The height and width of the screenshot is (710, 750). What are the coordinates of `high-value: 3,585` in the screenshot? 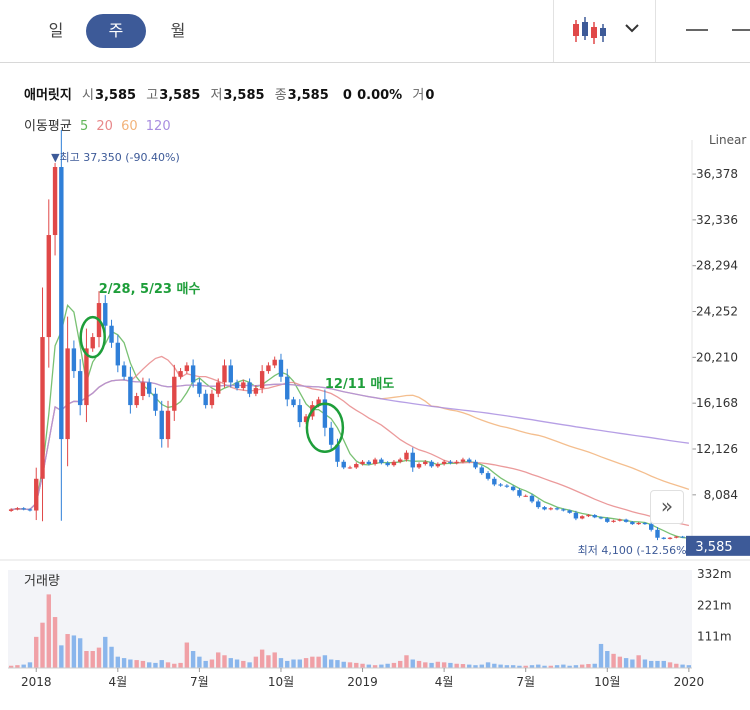 It's located at (180, 95).